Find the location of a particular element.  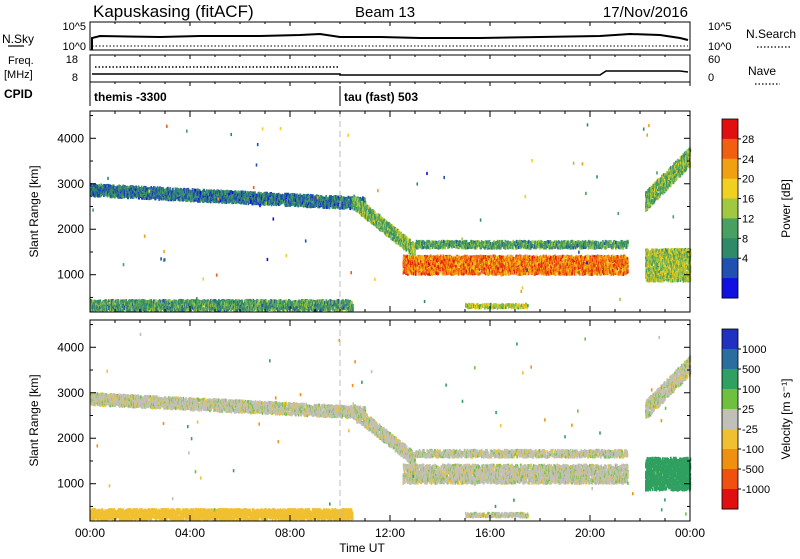

nsky-label: N.Sky is located at coordinates (18, 39).